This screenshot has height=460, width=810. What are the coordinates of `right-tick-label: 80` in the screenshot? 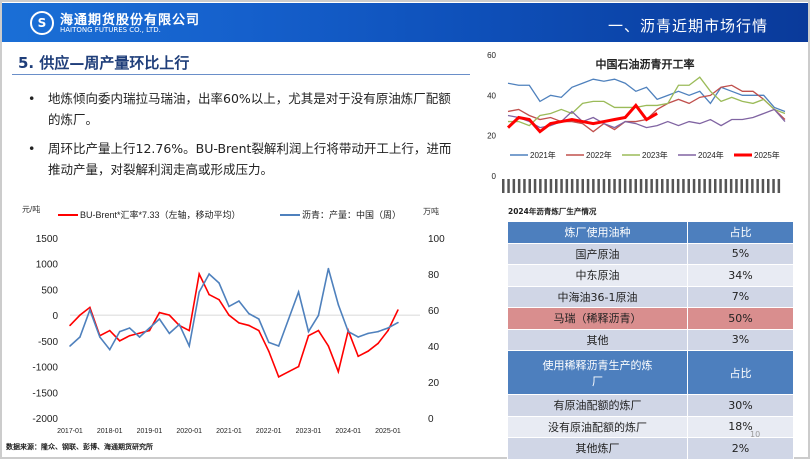 It's located at (434, 275).